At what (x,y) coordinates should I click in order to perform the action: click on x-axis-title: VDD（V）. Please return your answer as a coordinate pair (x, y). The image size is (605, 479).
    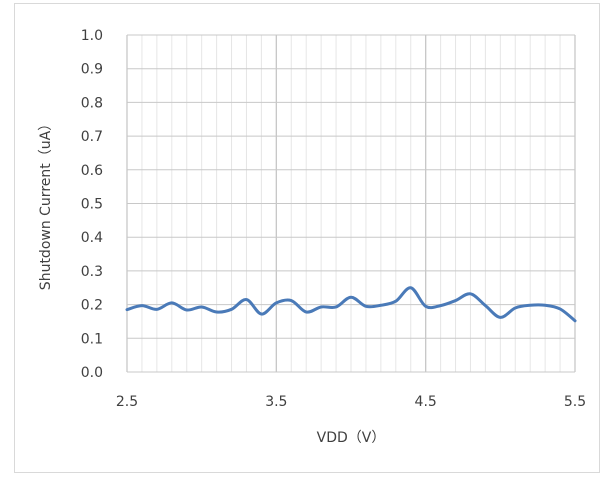
    Looking at the image, I should click on (351, 438).